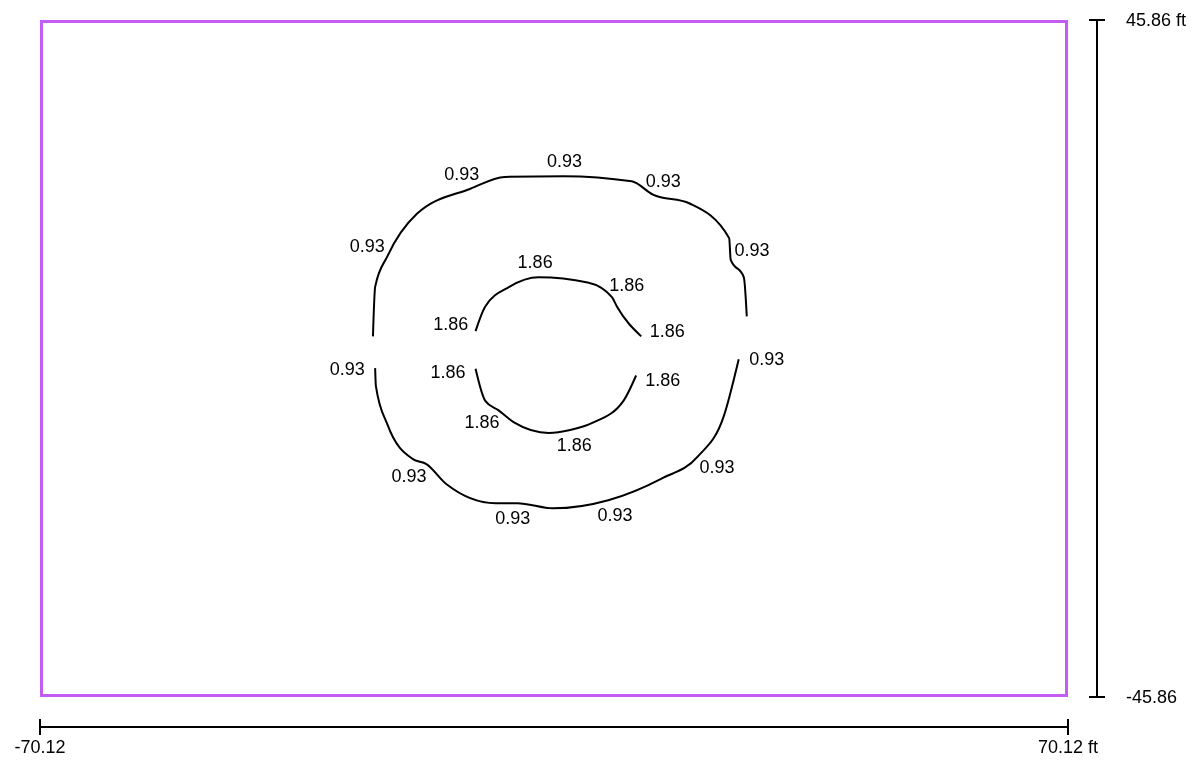 The width and height of the screenshot is (1199, 771). I want to click on x-tick-label: -70.12, so click(40, 747).